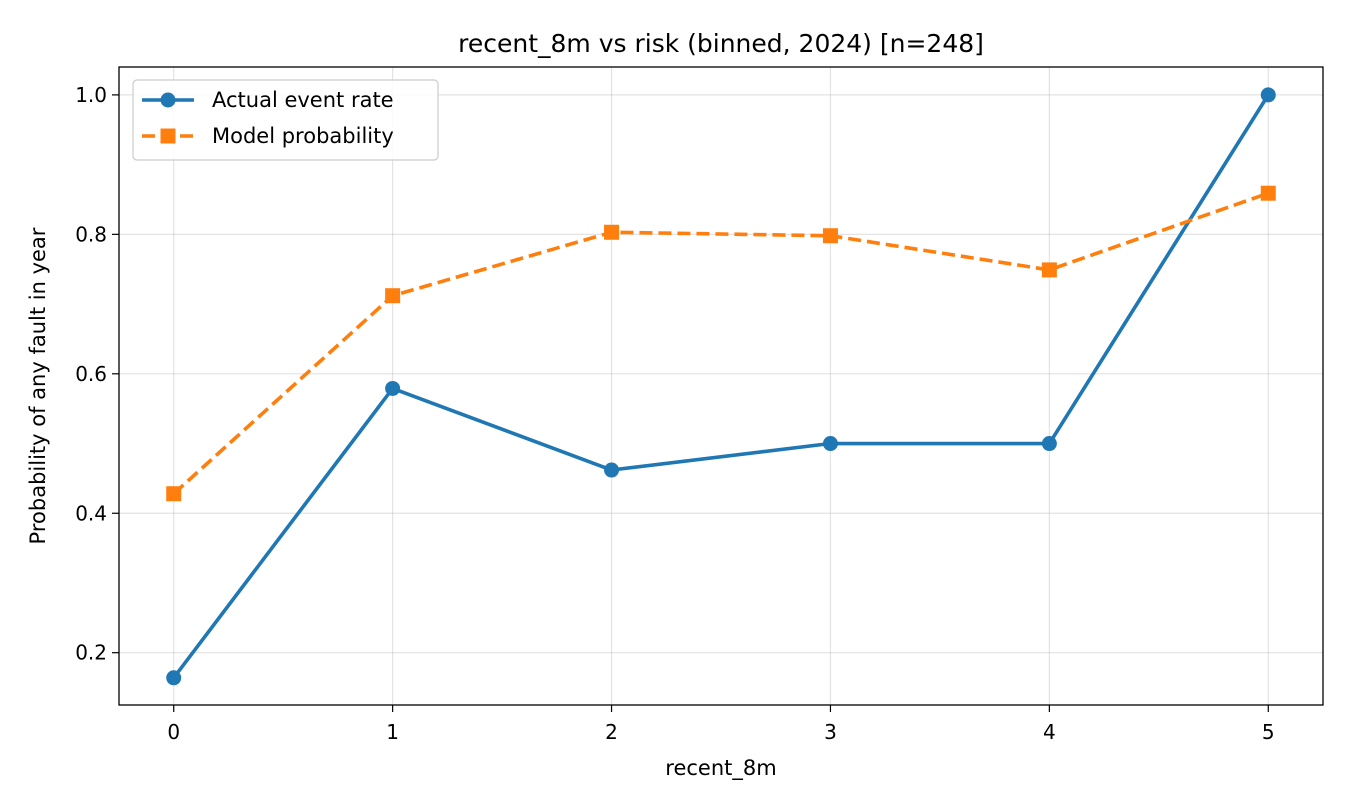 The height and width of the screenshot is (810, 1350). Describe the element at coordinates (303, 136) in the screenshot. I see `legend-label: Model probability` at that location.